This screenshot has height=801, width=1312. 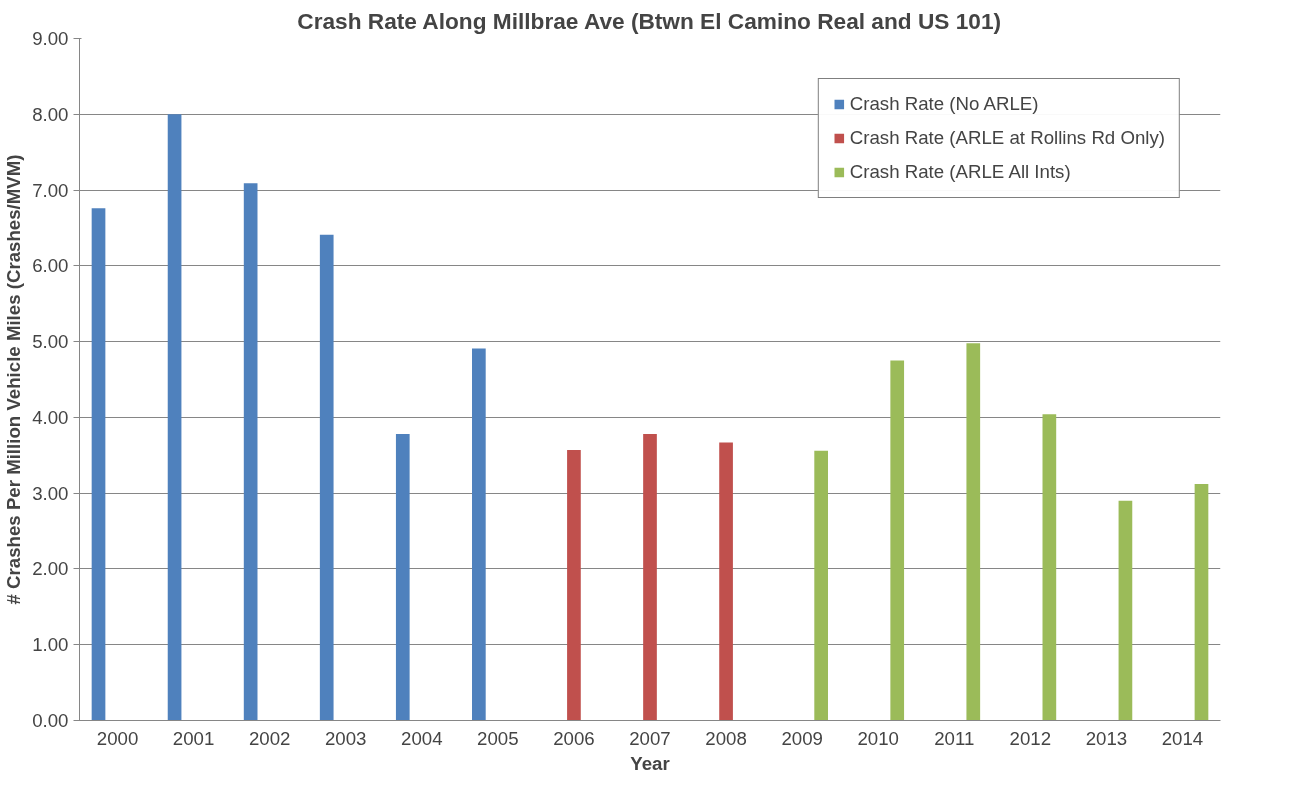 What do you see at coordinates (50, 38) in the screenshot?
I see `y-tick-label: 9.00` at bounding box center [50, 38].